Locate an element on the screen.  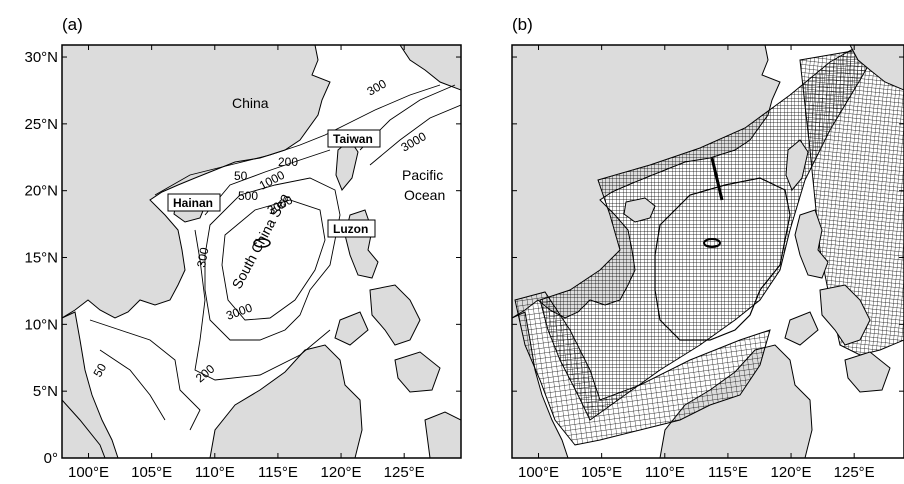
contour-coastal-sunda is located at coordinates (145, 375).